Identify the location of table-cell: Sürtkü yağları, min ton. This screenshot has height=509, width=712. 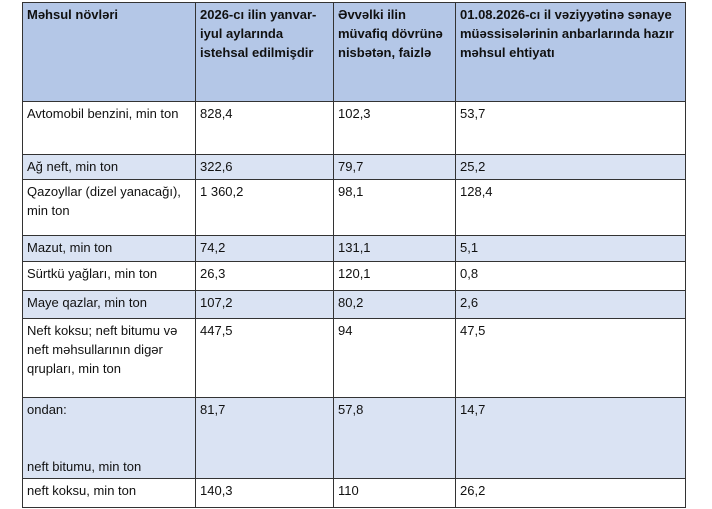
(109, 276).